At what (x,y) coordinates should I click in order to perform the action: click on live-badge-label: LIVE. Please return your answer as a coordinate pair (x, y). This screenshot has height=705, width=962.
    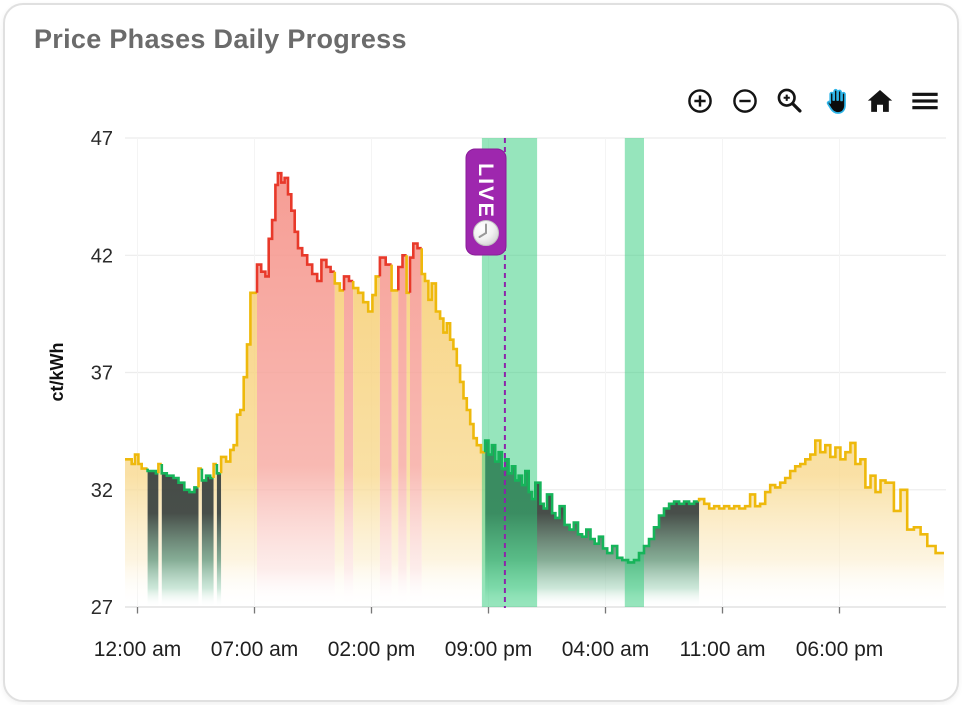
    Looking at the image, I should click on (486, 191).